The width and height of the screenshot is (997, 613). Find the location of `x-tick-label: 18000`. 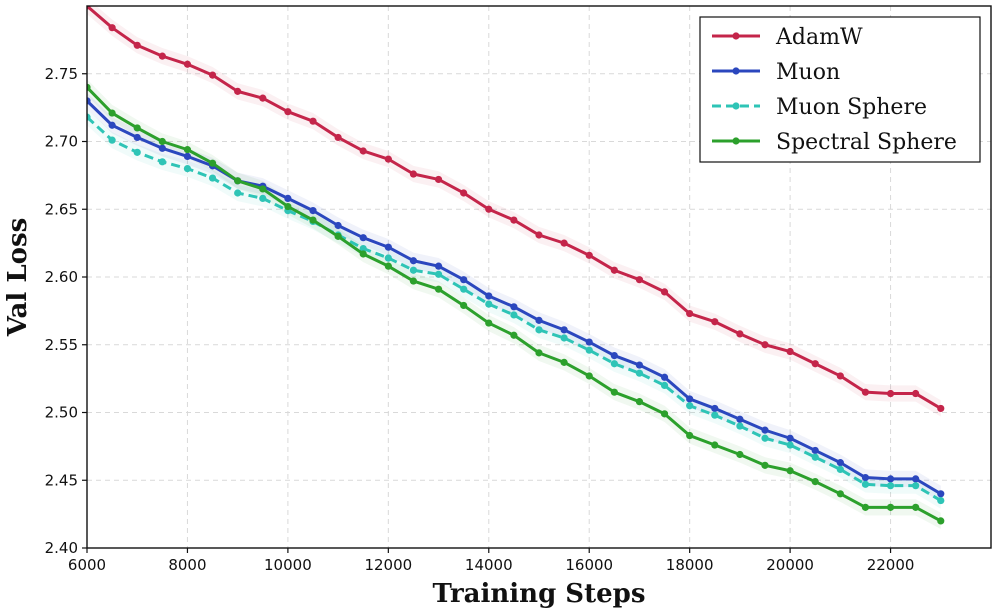

x-tick-label: 18000 is located at coordinates (690, 565).